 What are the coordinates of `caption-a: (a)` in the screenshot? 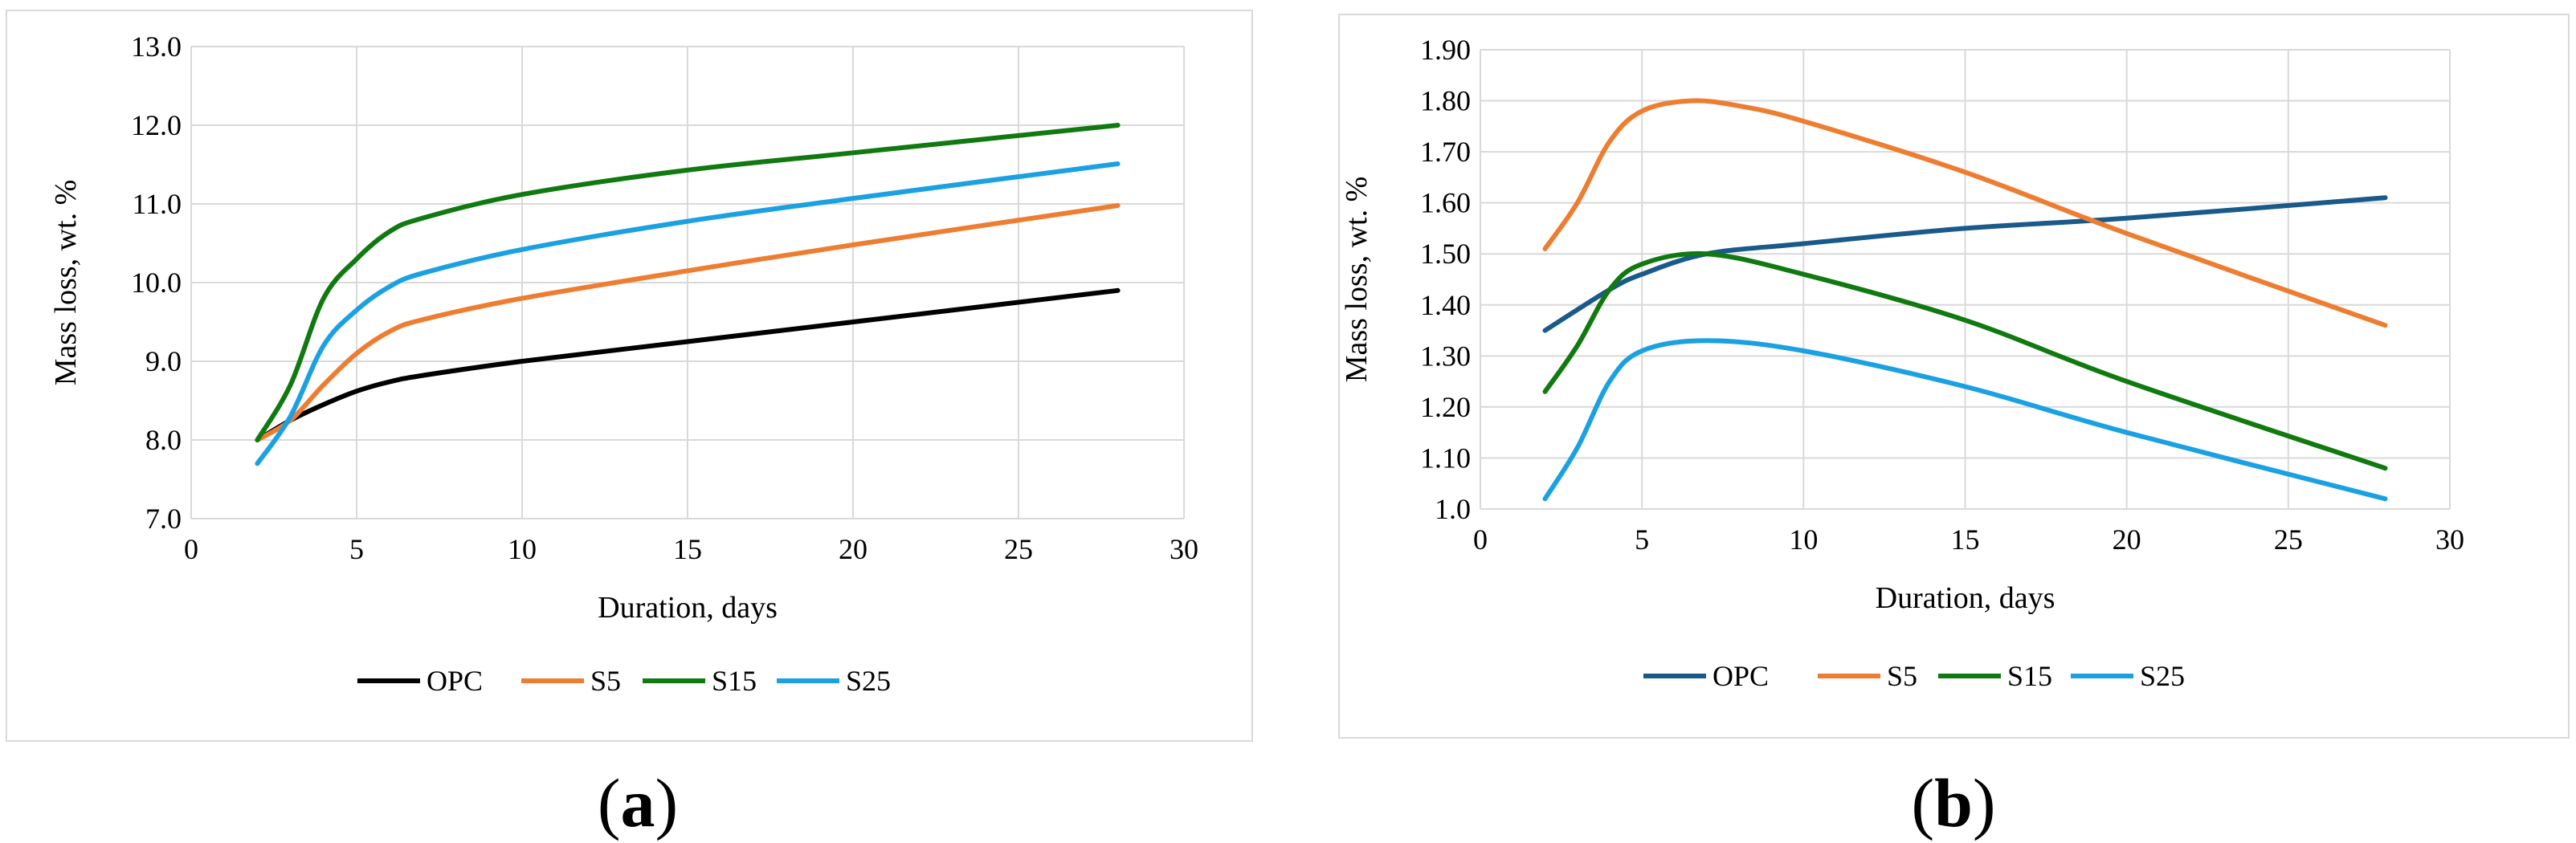 It's located at (638, 802).